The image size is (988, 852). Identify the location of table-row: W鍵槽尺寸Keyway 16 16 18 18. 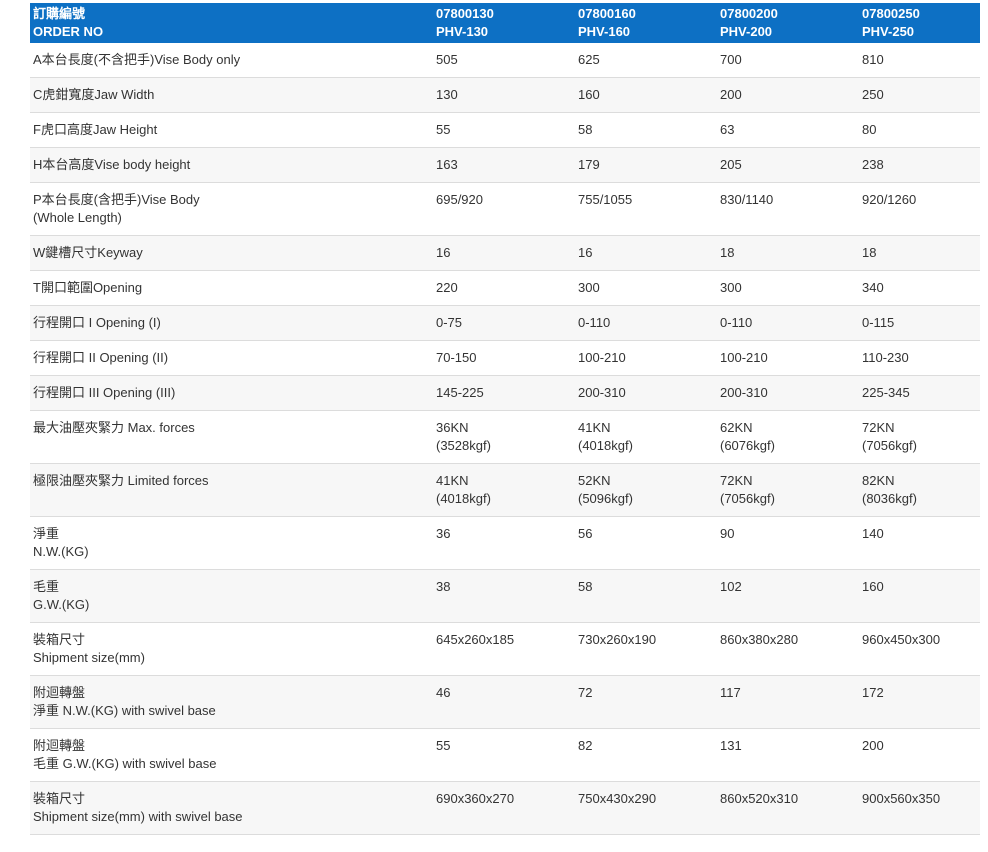
(505, 253).